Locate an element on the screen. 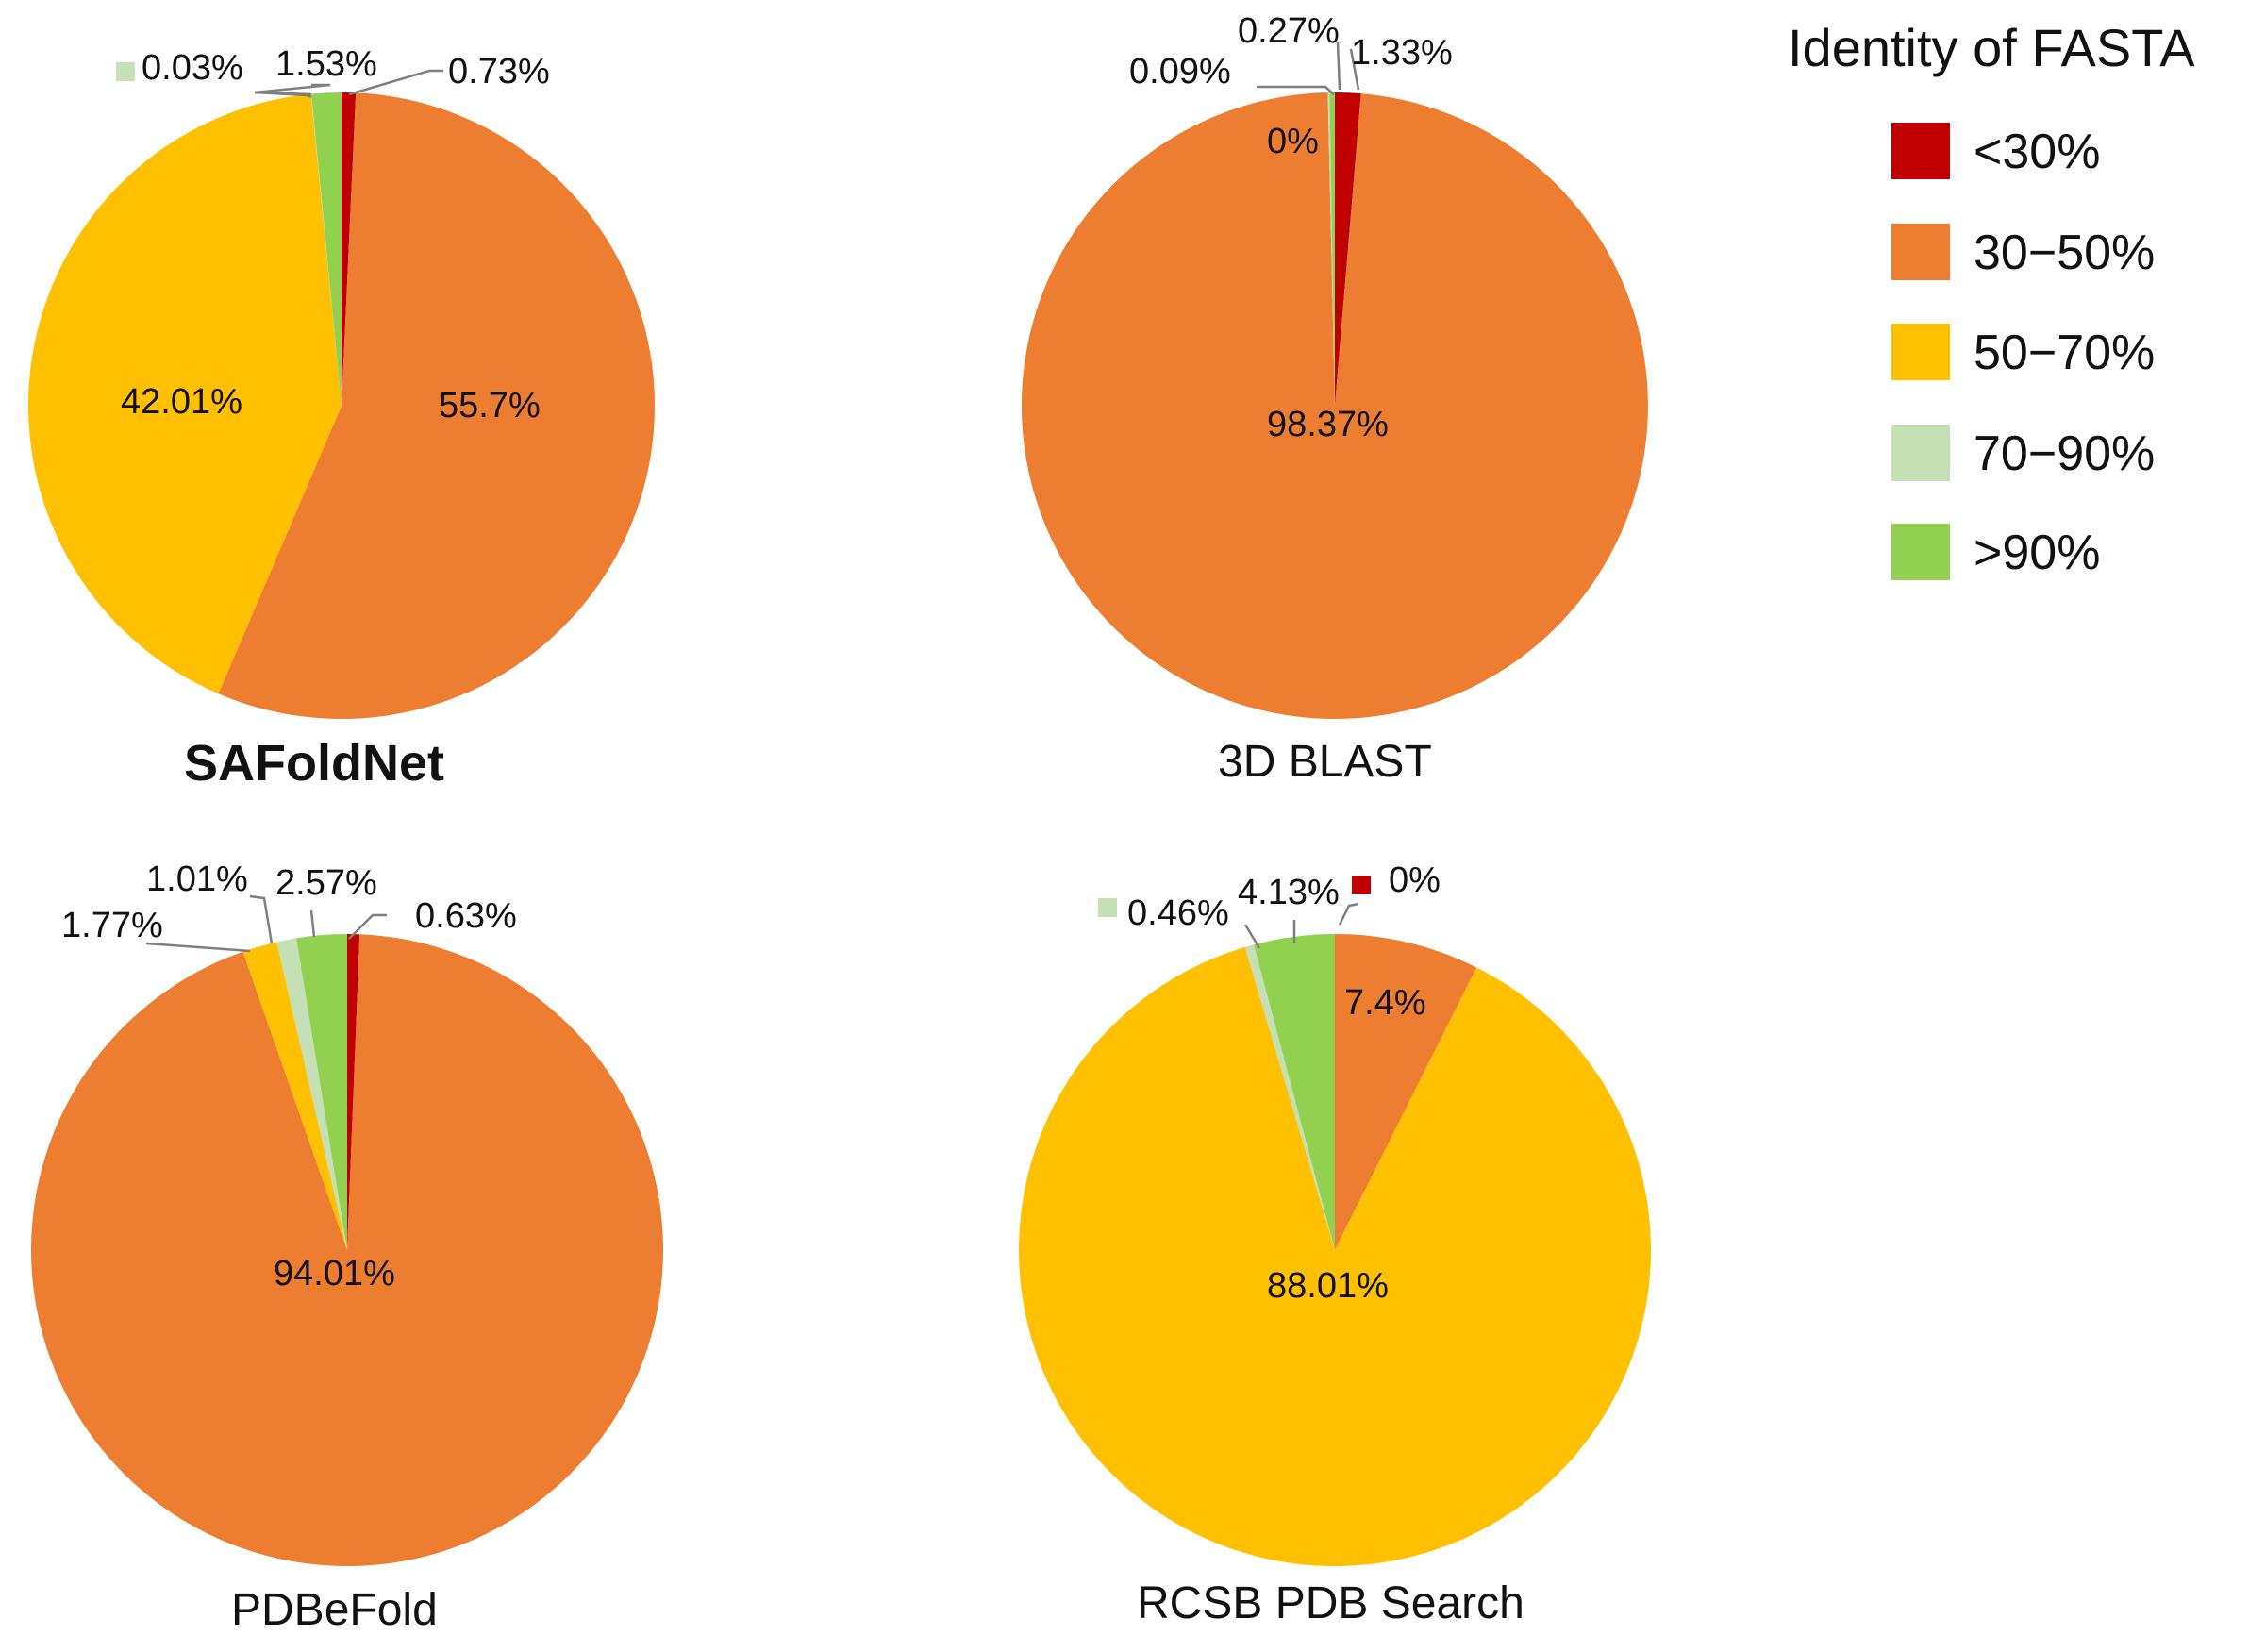 The image size is (2249, 1652). legend-label-50-70: 50−70% is located at coordinates (2064, 352).